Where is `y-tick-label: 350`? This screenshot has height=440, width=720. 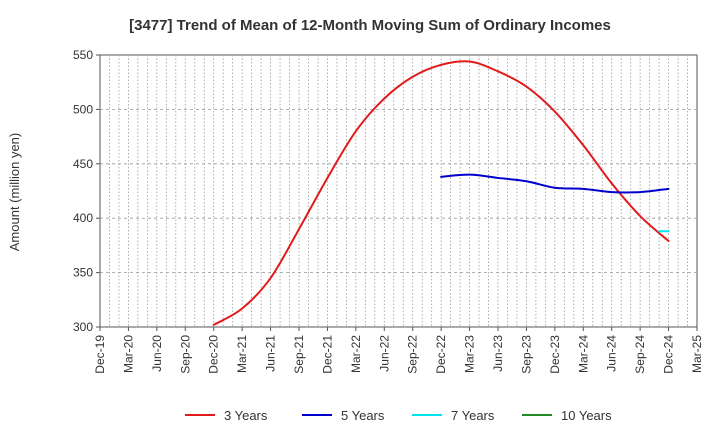
y-tick-label: 350 is located at coordinates (83, 273).